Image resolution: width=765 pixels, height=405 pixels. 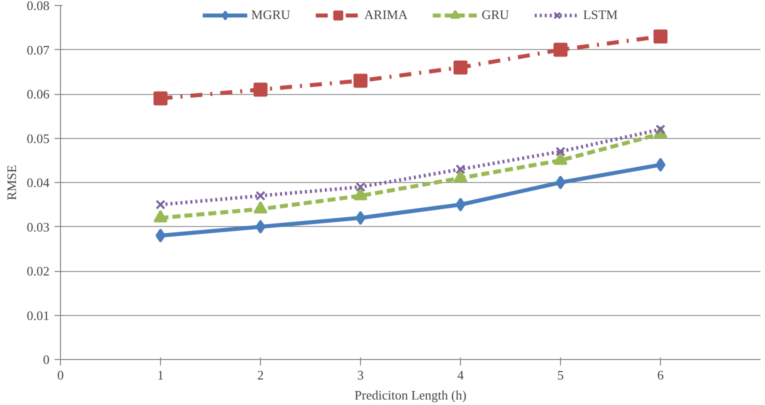 I want to click on y-tick-label: 0.02, so click(x=38, y=271).